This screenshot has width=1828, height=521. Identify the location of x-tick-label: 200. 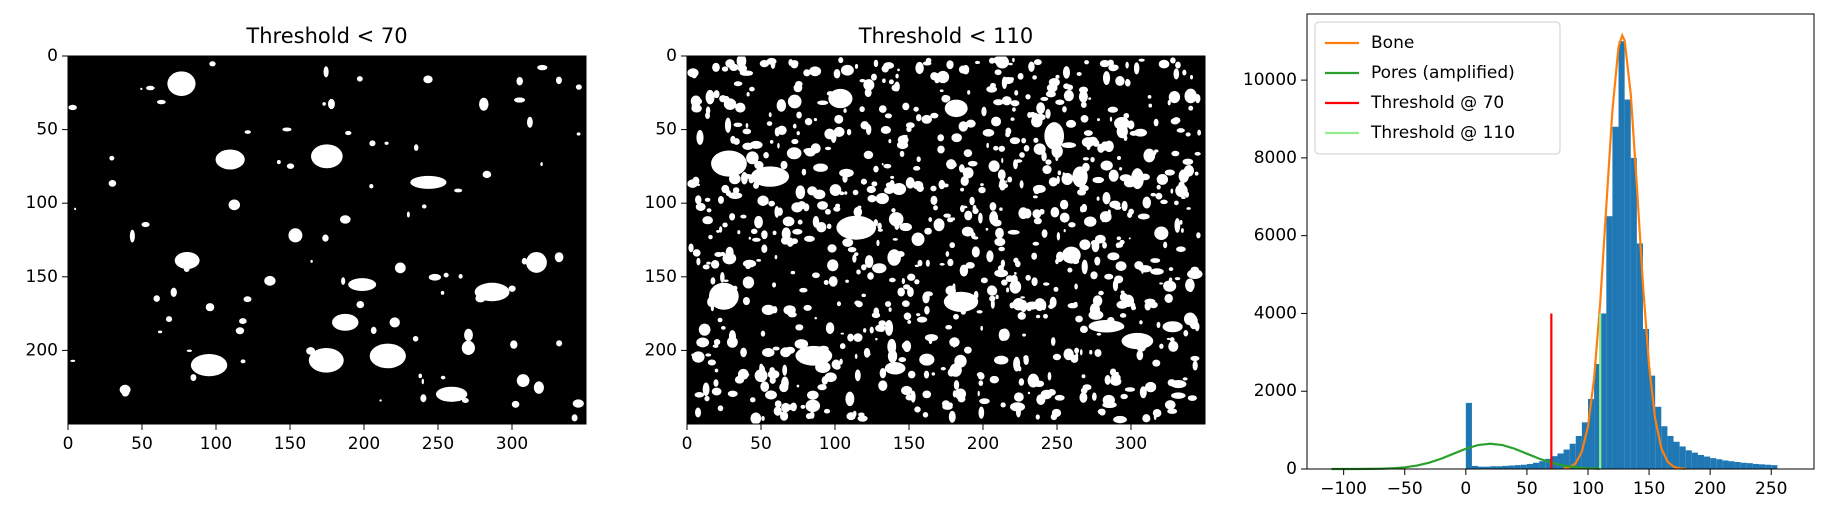
(364, 444).